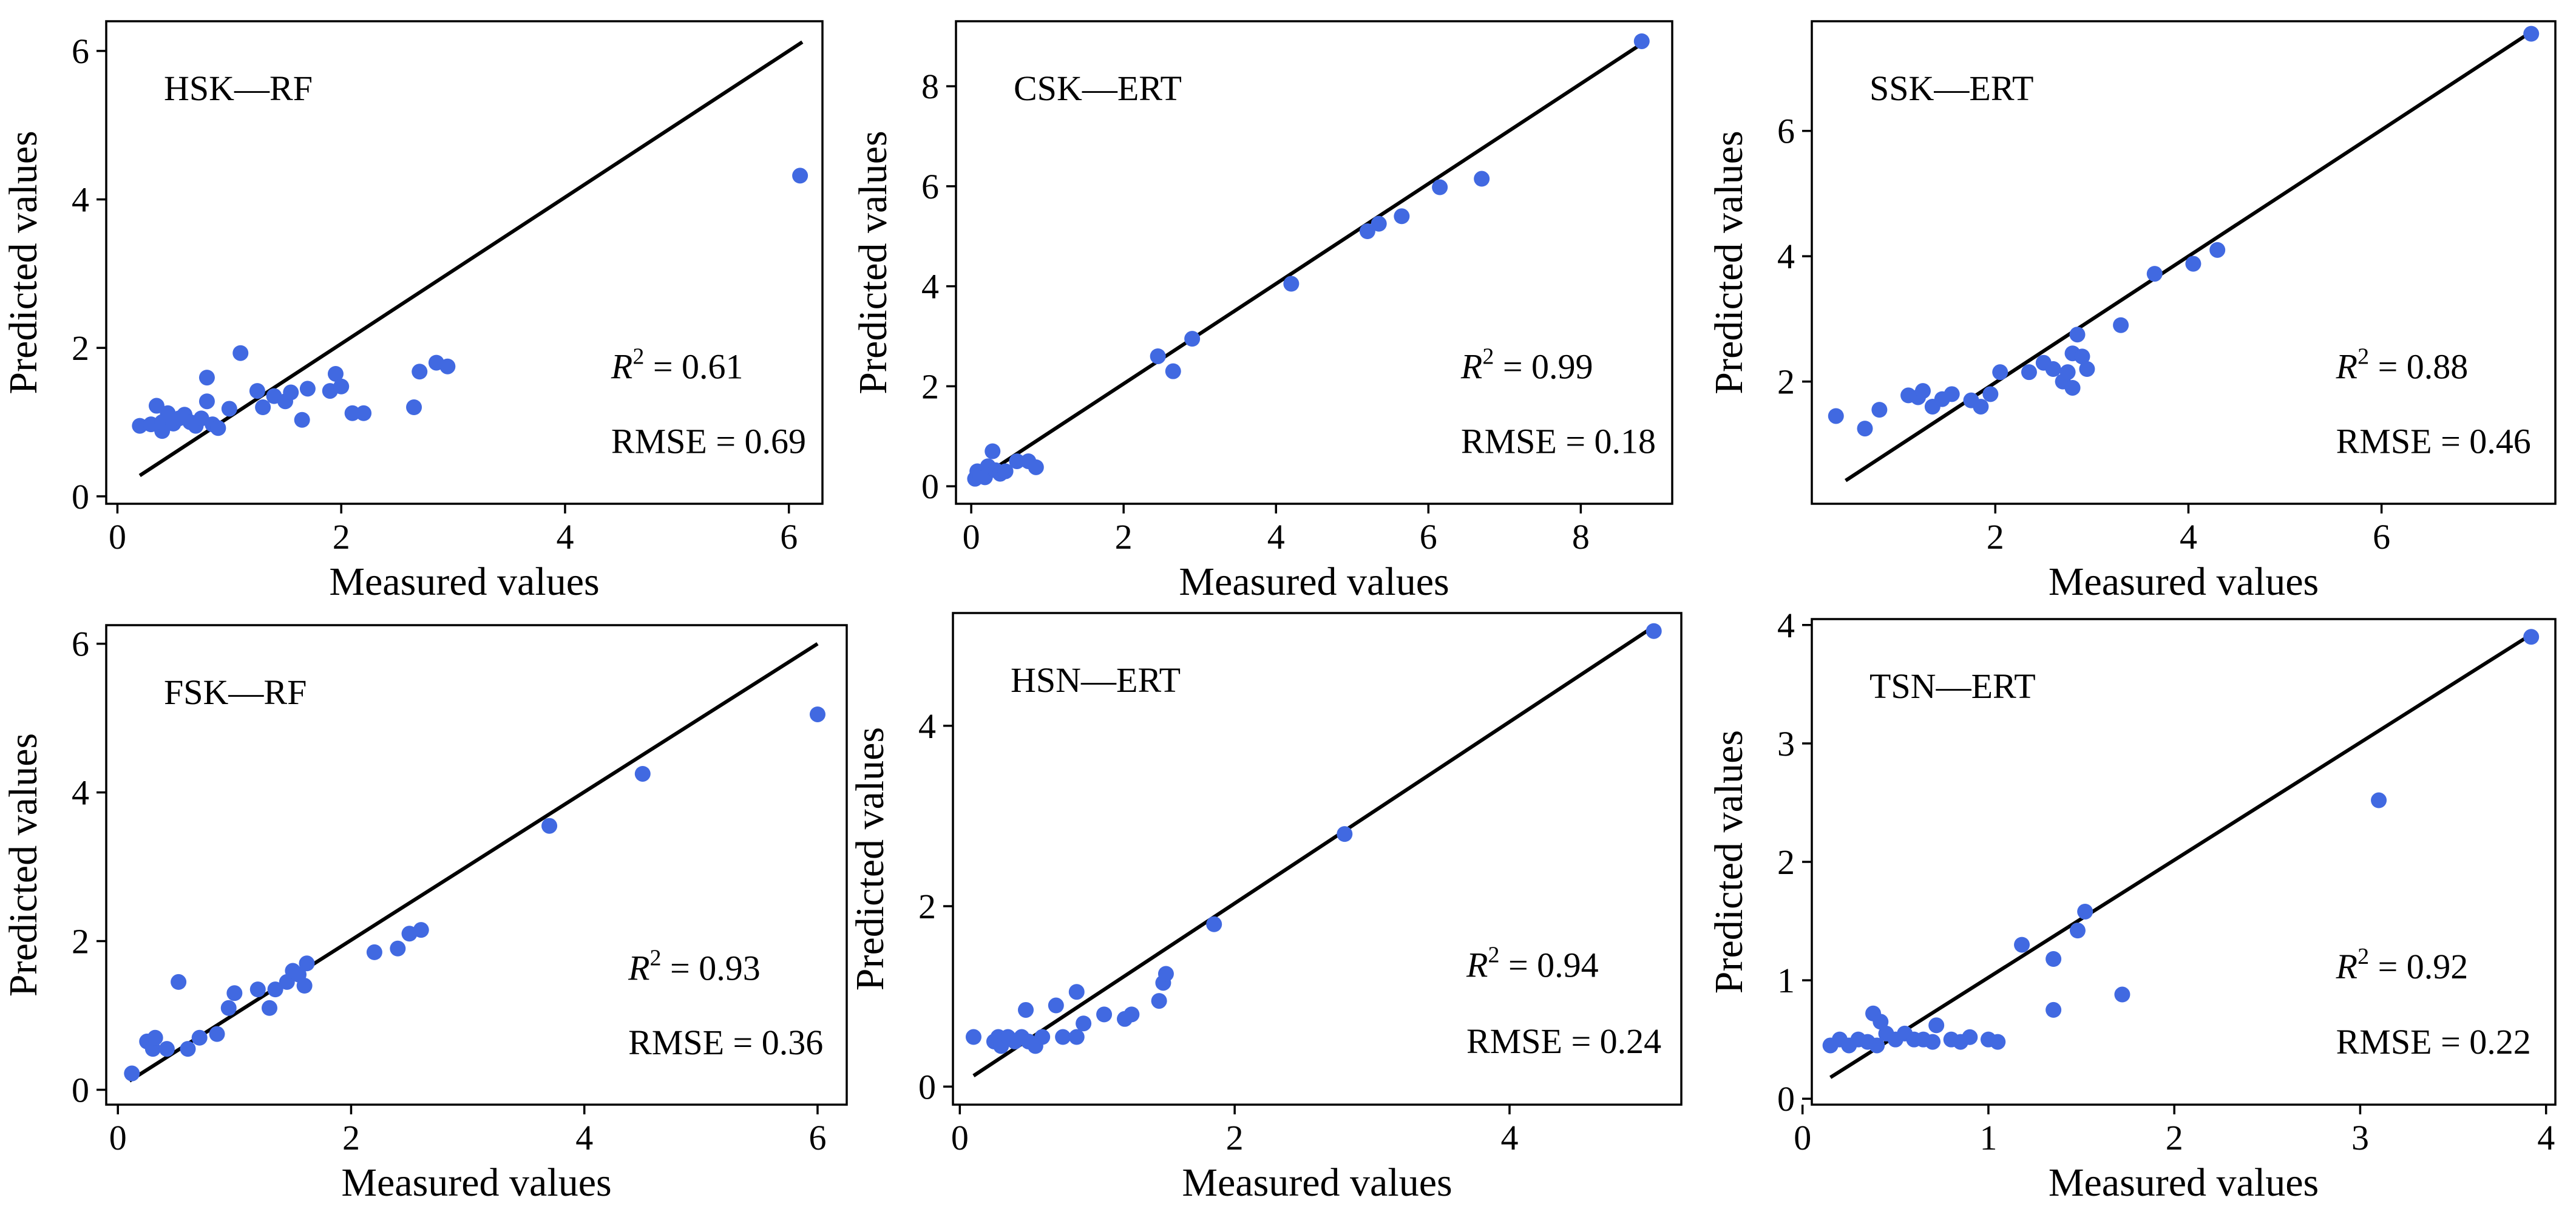 This screenshot has height=1223, width=2576. I want to click on y-tick-label: 2, so click(80, 941).